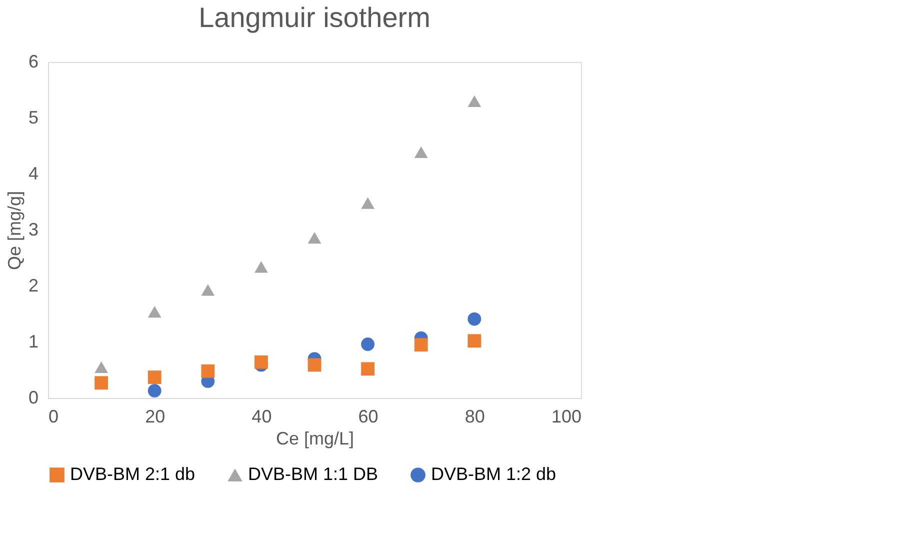  What do you see at coordinates (493, 474) in the screenshot?
I see `legend-label: DVB-BM 1:2 db` at bounding box center [493, 474].